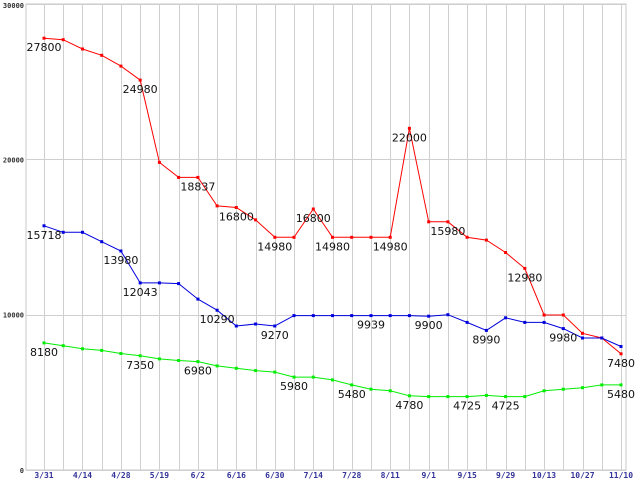  What do you see at coordinates (390, 246) in the screenshot?
I see `series-1-data-label: 14980` at bounding box center [390, 246].